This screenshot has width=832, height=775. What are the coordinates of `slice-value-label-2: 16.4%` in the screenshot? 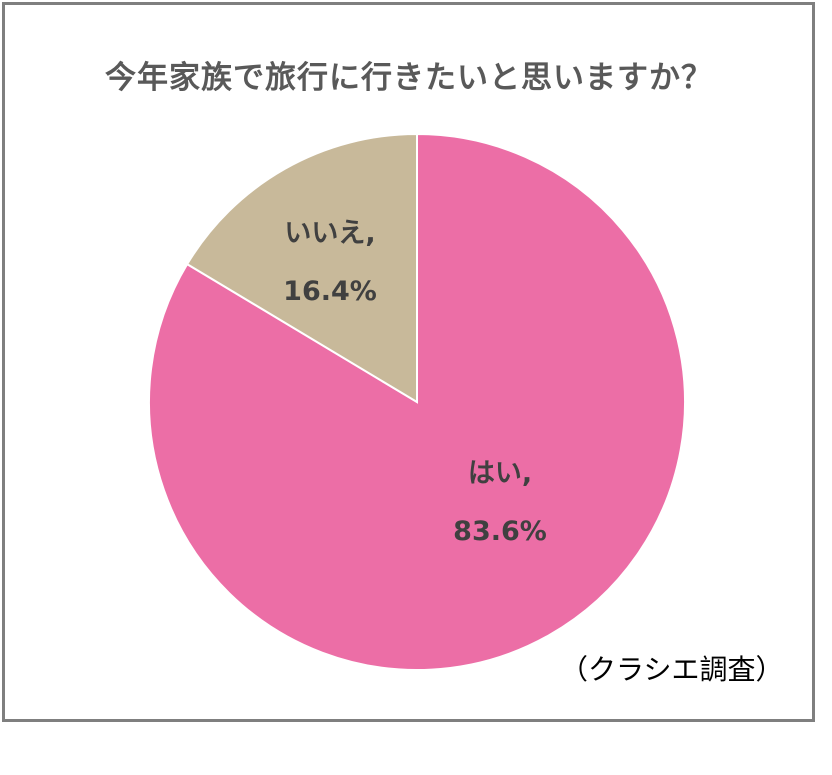 It's located at (330, 291).